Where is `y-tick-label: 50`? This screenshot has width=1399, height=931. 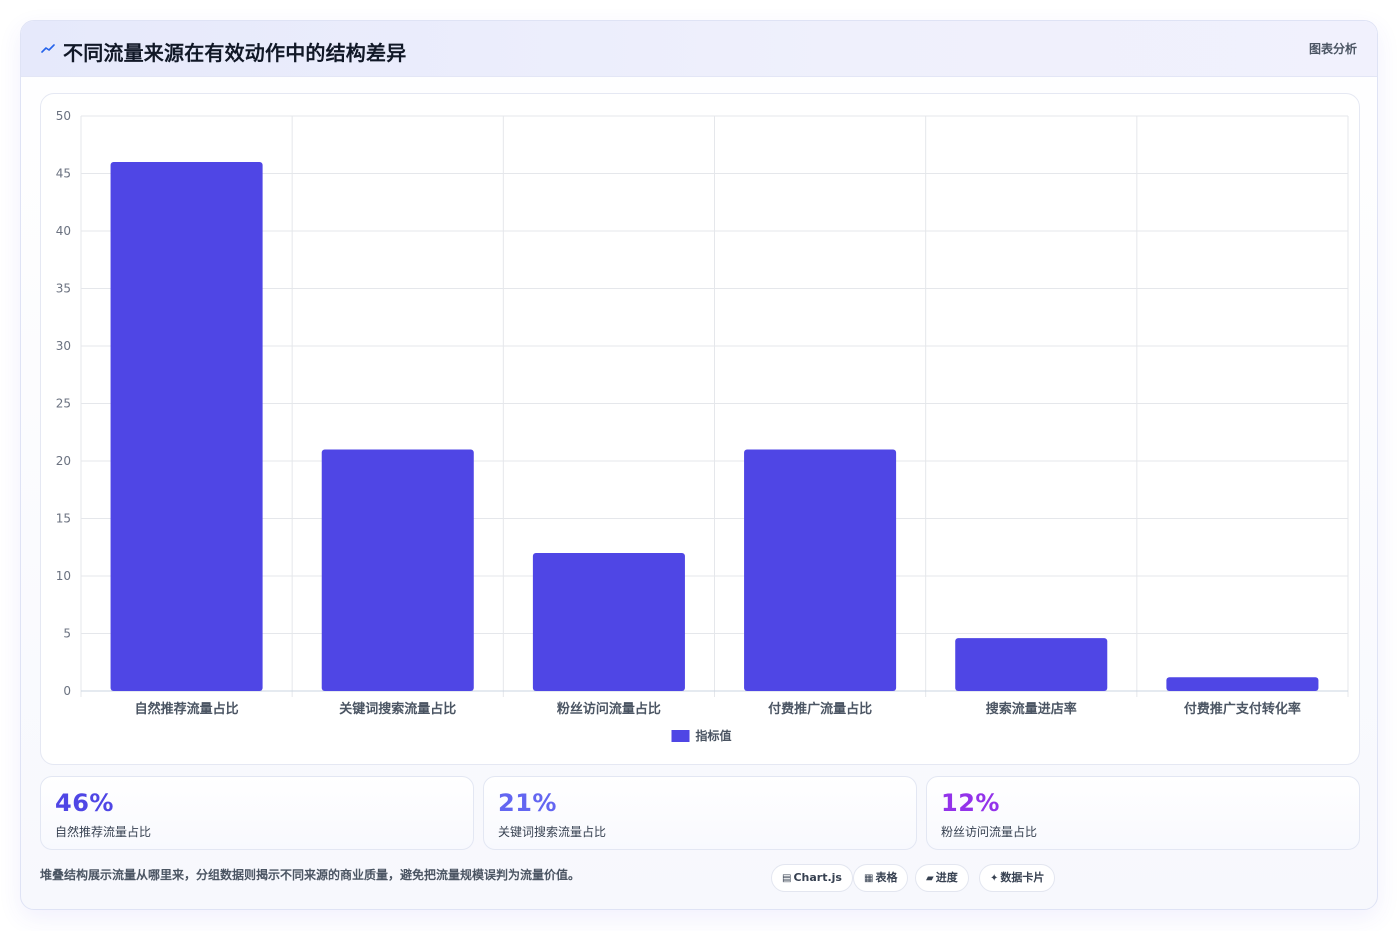
y-tick-label: 50 is located at coordinates (63, 116).